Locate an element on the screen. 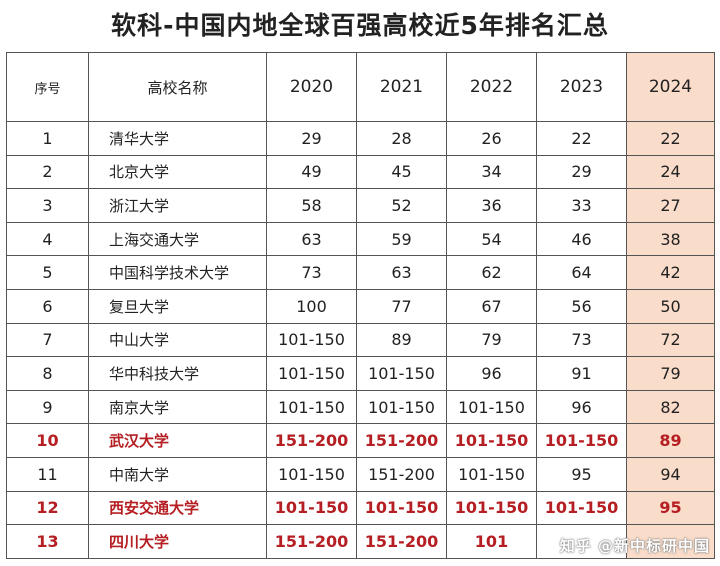 This screenshot has width=720, height=566. cell-school-name: 中国科学技术大学 is located at coordinates (177, 272).